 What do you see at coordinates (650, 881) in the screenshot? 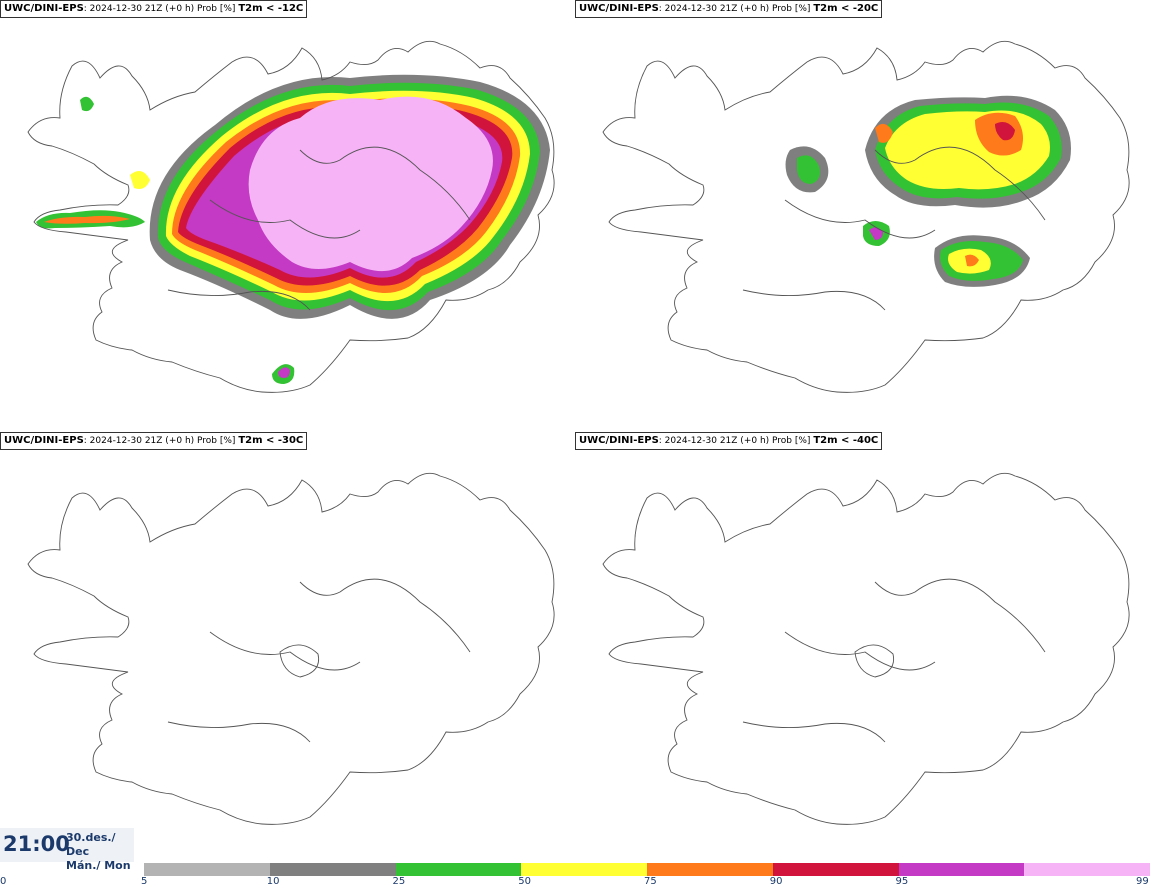
I see `colorbar-tick-label: 75` at bounding box center [650, 881].